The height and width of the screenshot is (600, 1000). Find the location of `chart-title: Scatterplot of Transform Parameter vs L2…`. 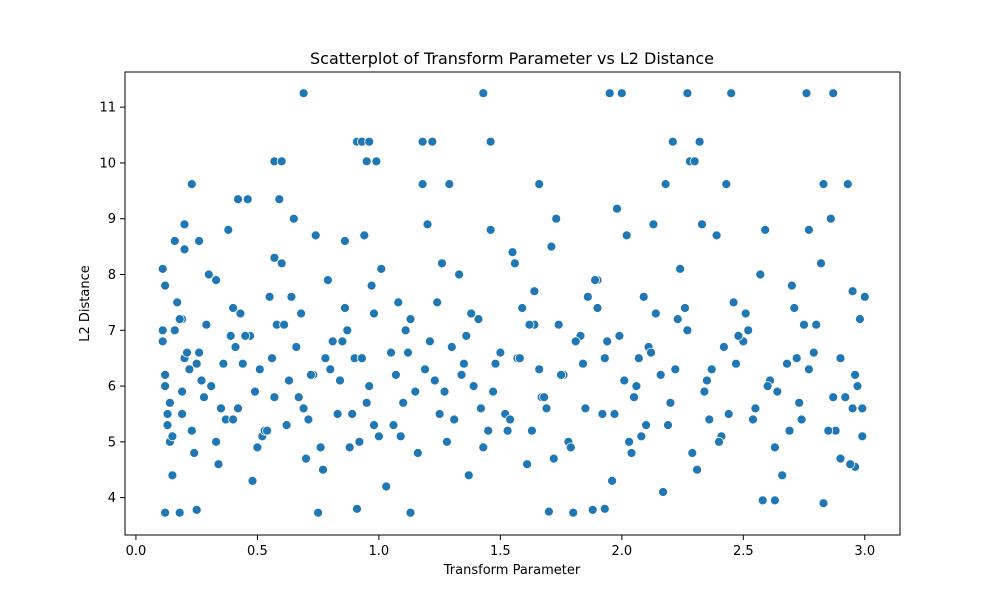

chart-title: Scatterplot of Transform Parameter vs L2… is located at coordinates (512, 58).